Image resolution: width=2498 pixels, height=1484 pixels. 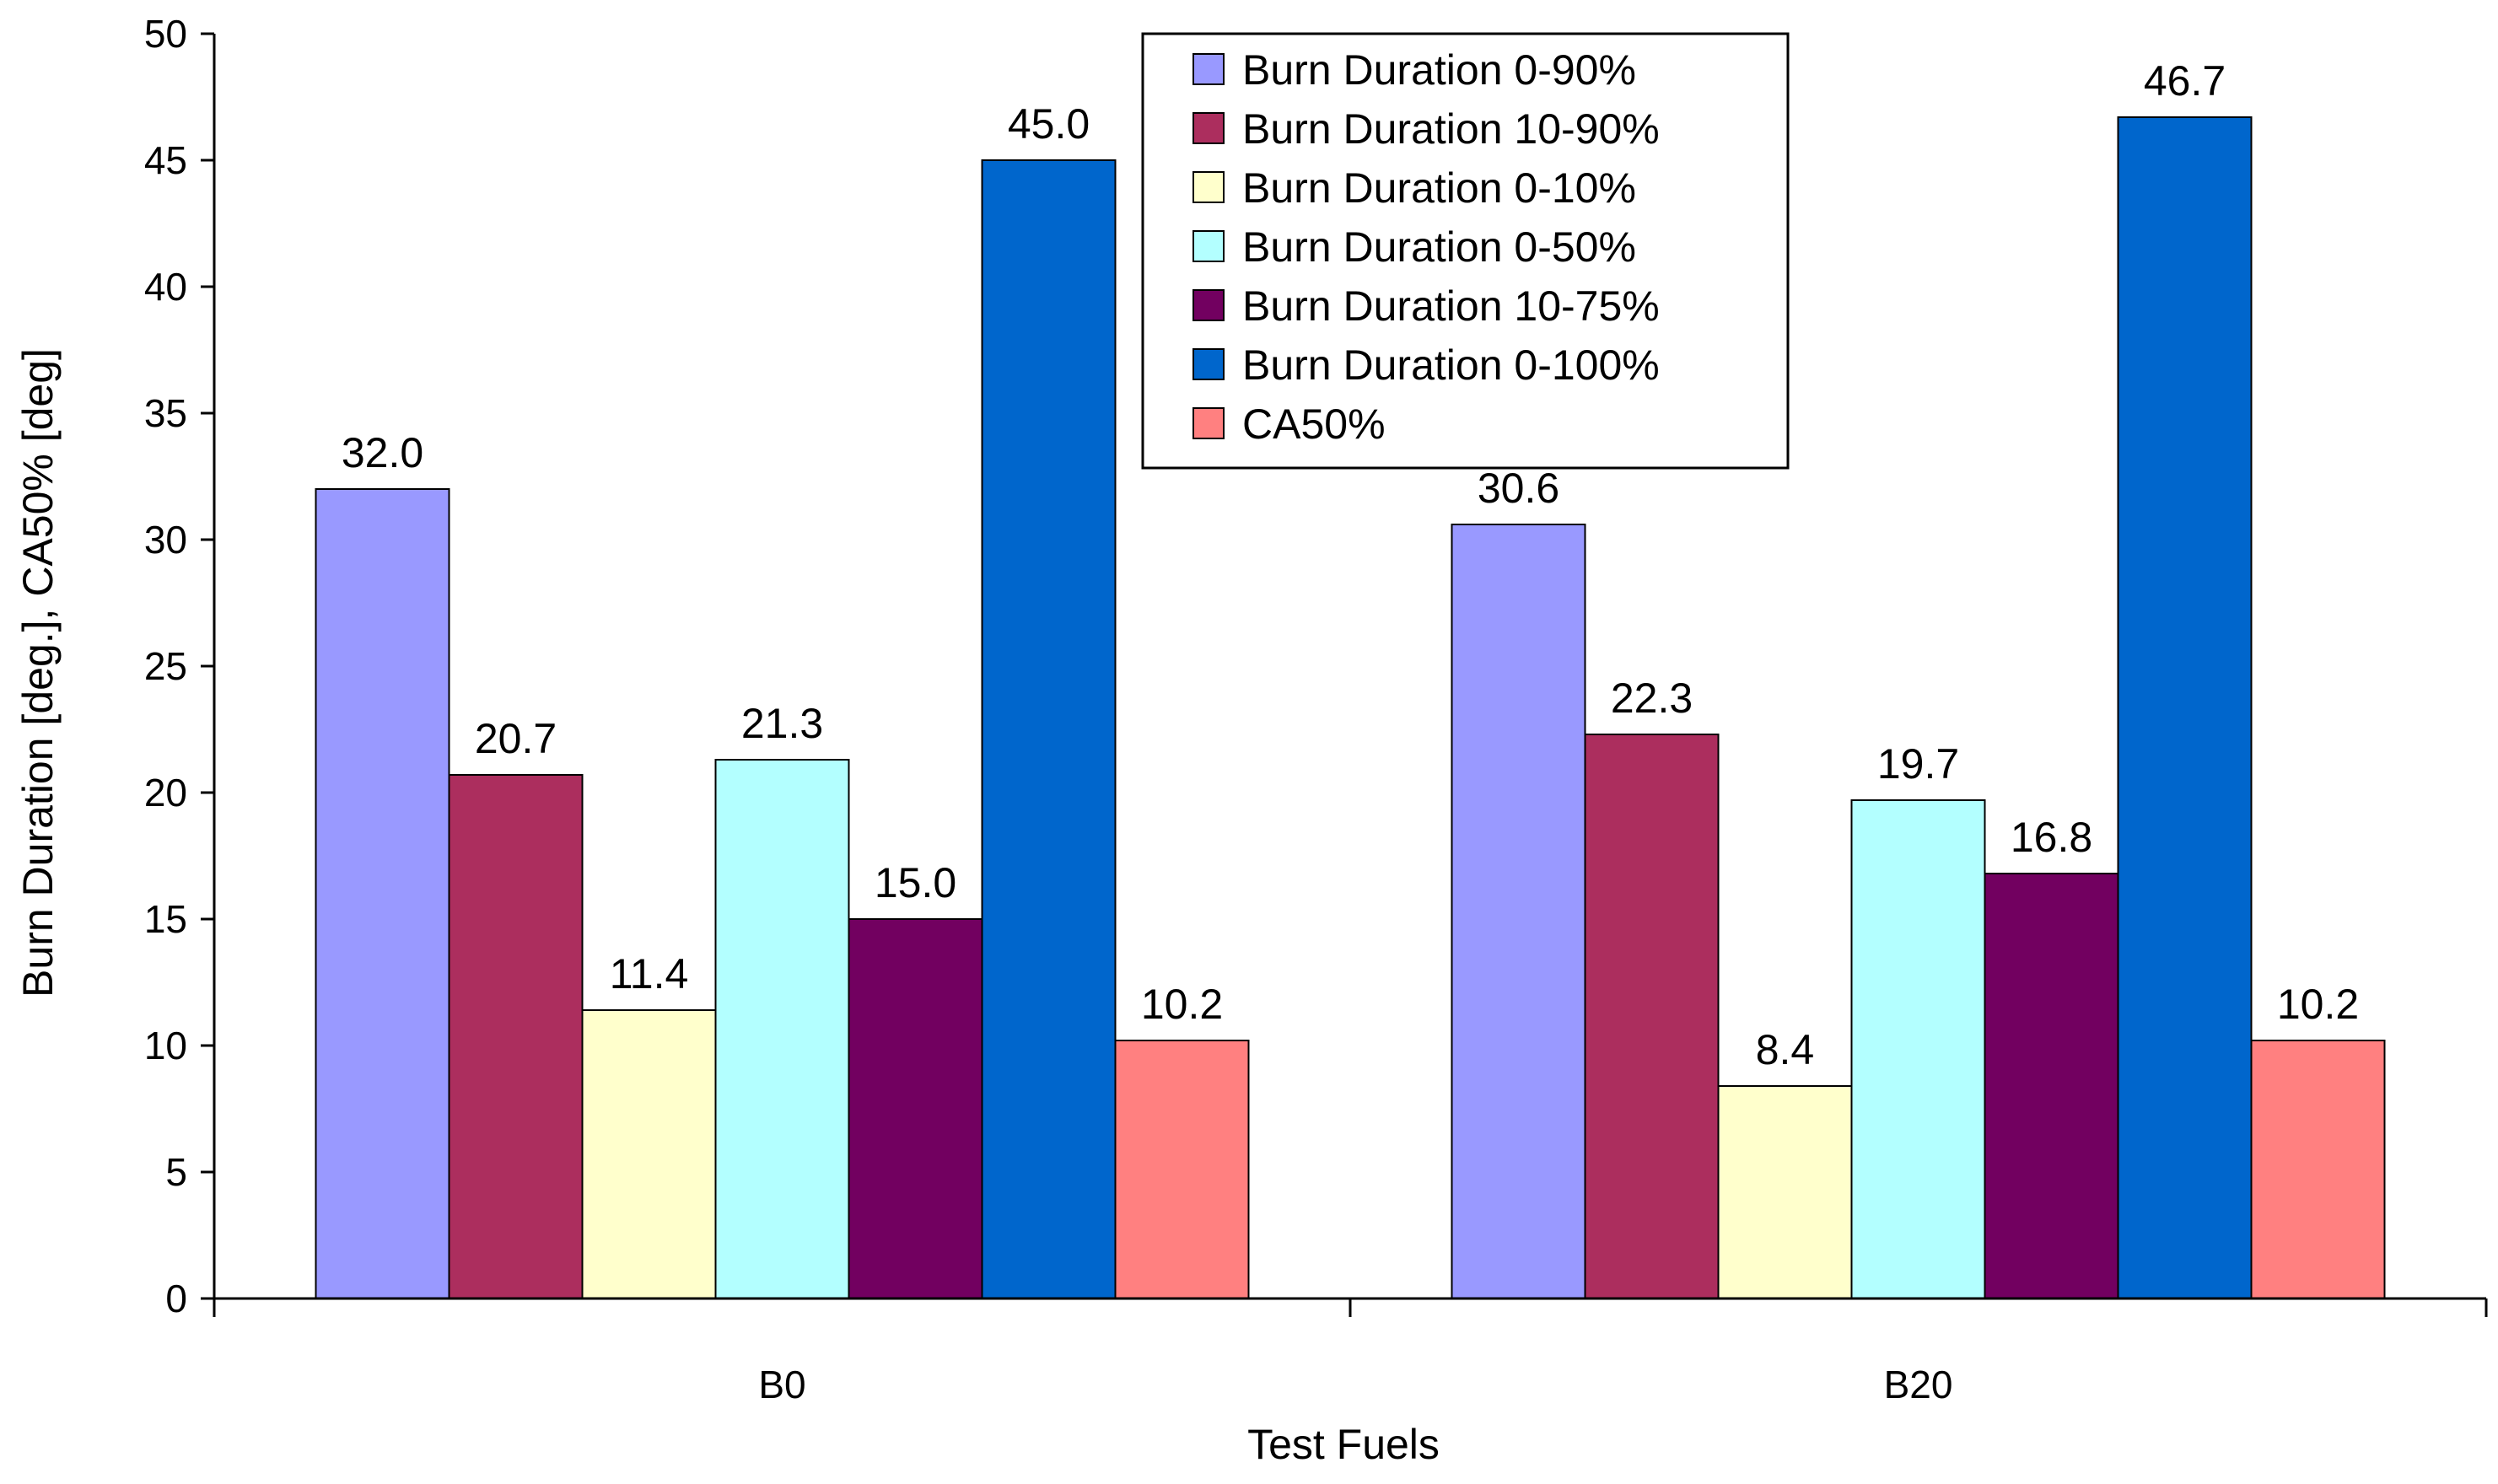 What do you see at coordinates (165, 793) in the screenshot?
I see `y-tick-label: 20` at bounding box center [165, 793].